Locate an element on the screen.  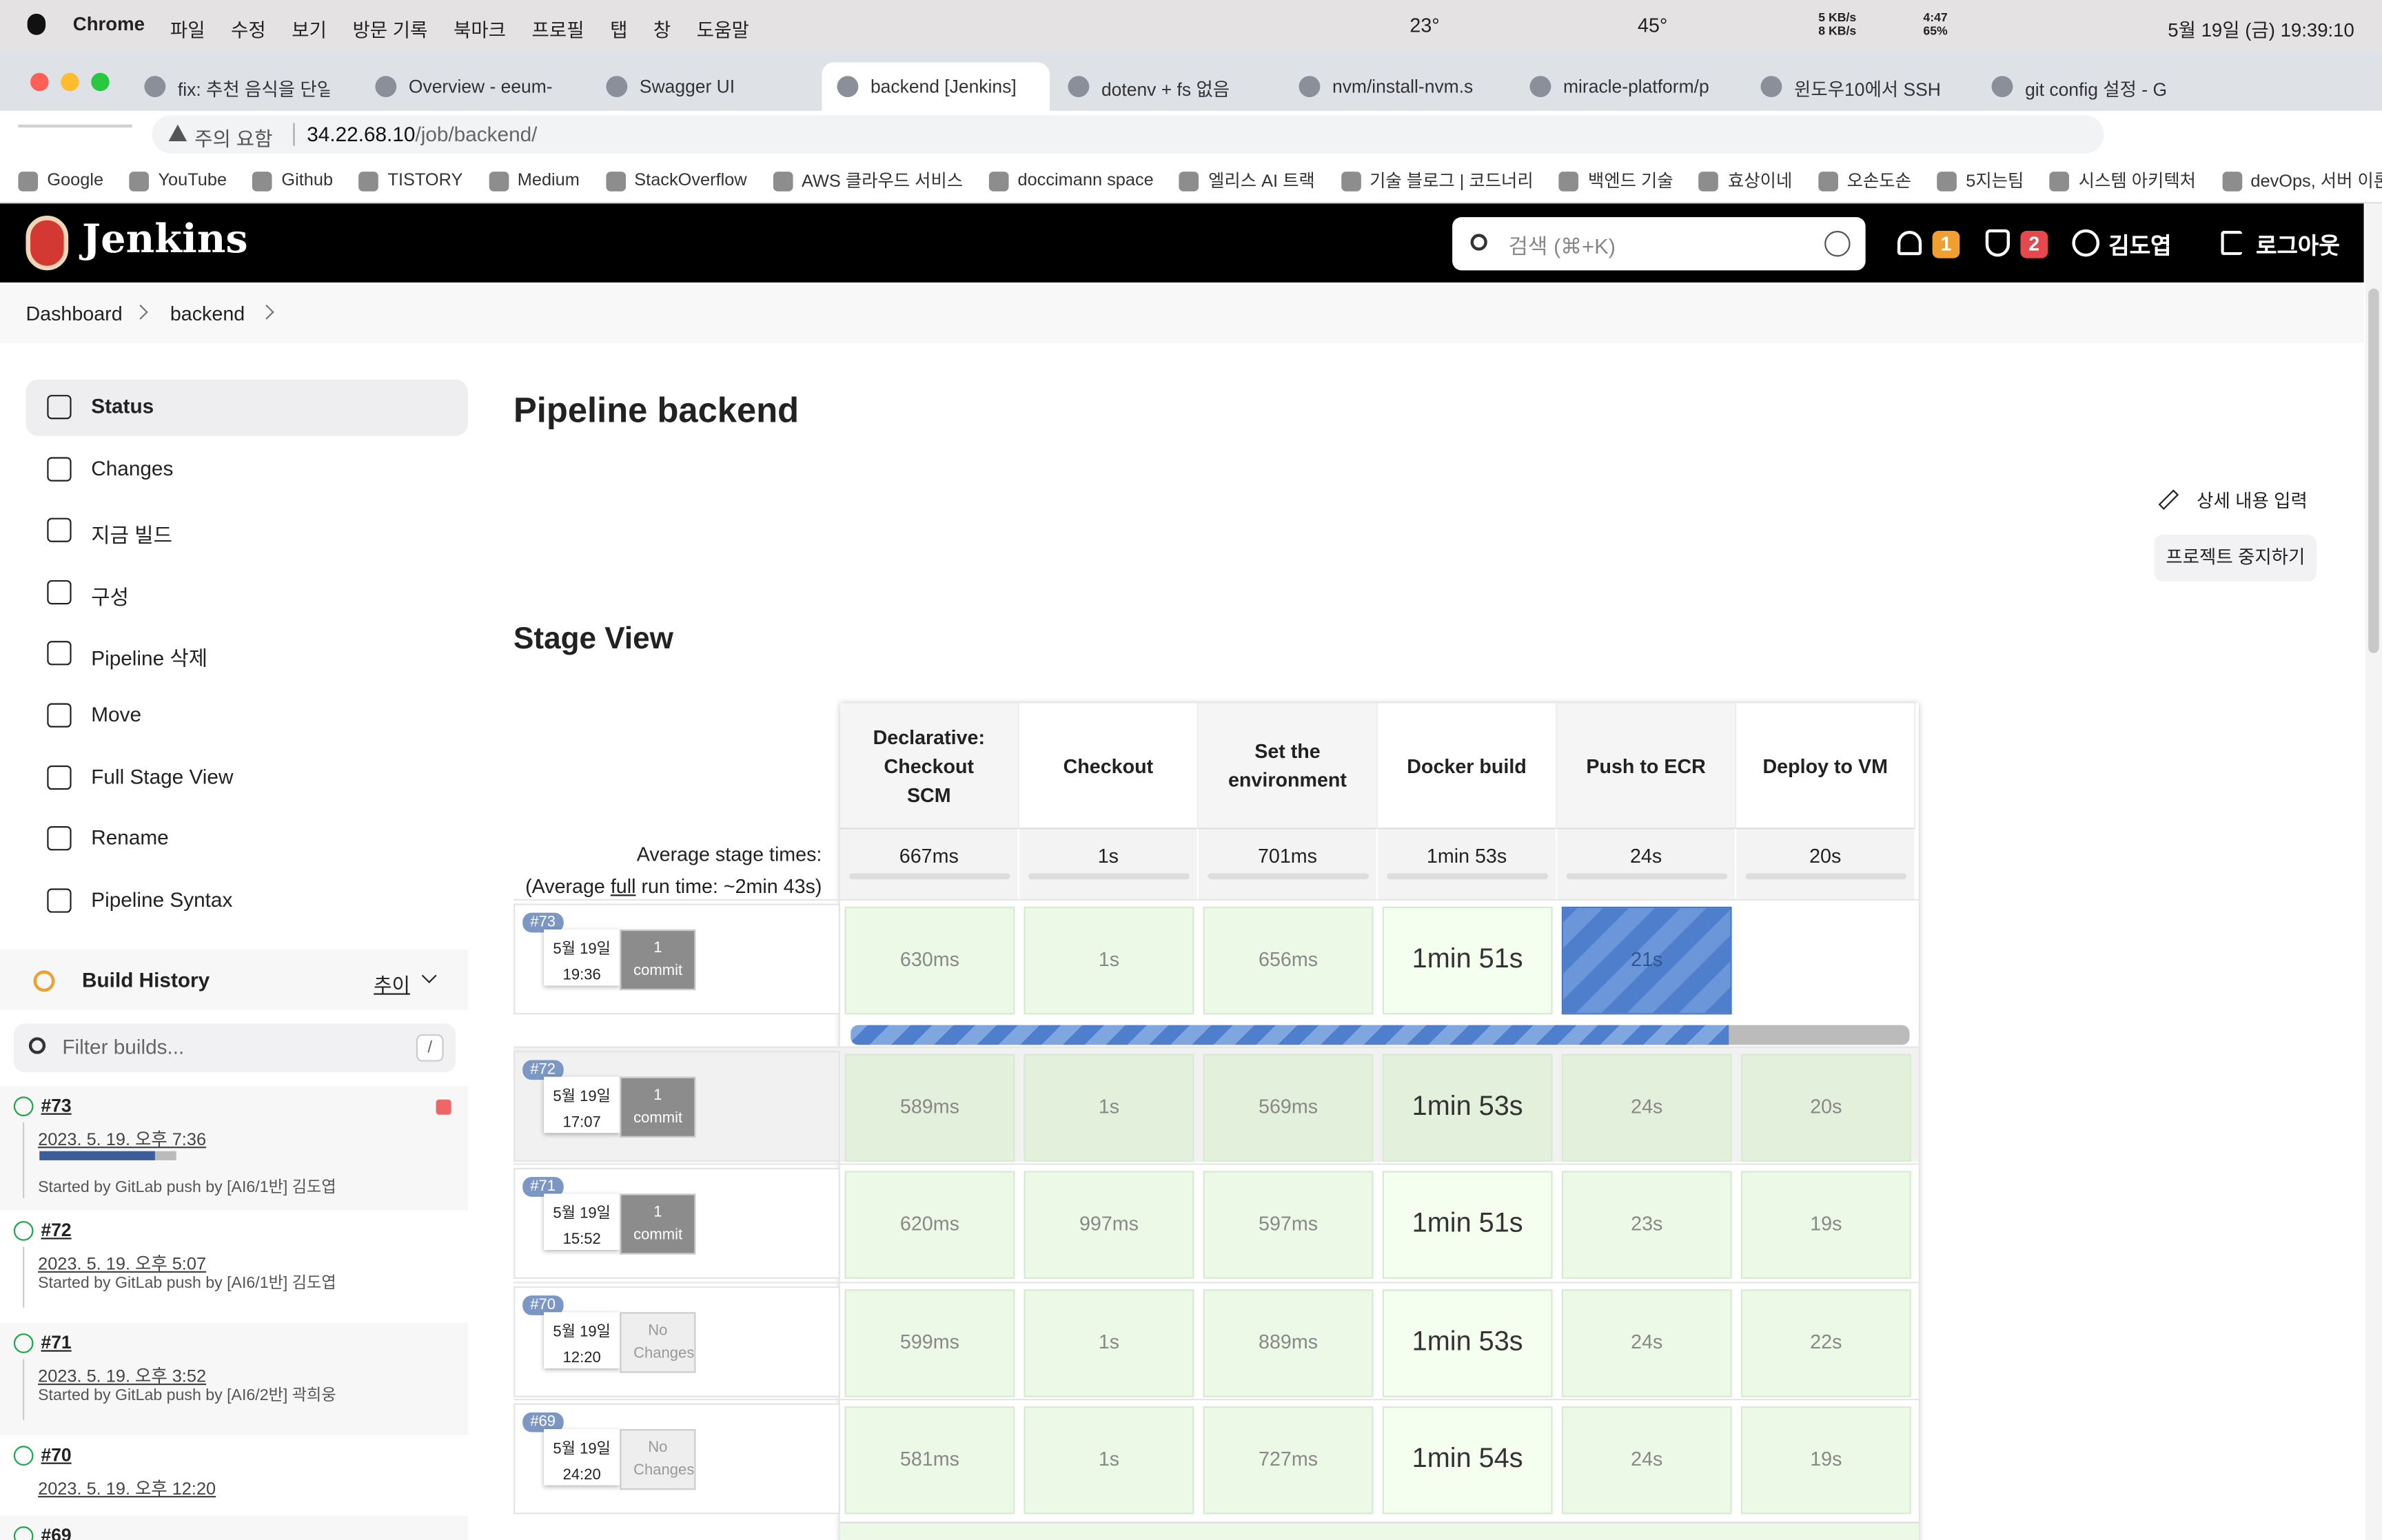
edit-description: 상세 내용 입력 is located at coordinates (2252, 501).